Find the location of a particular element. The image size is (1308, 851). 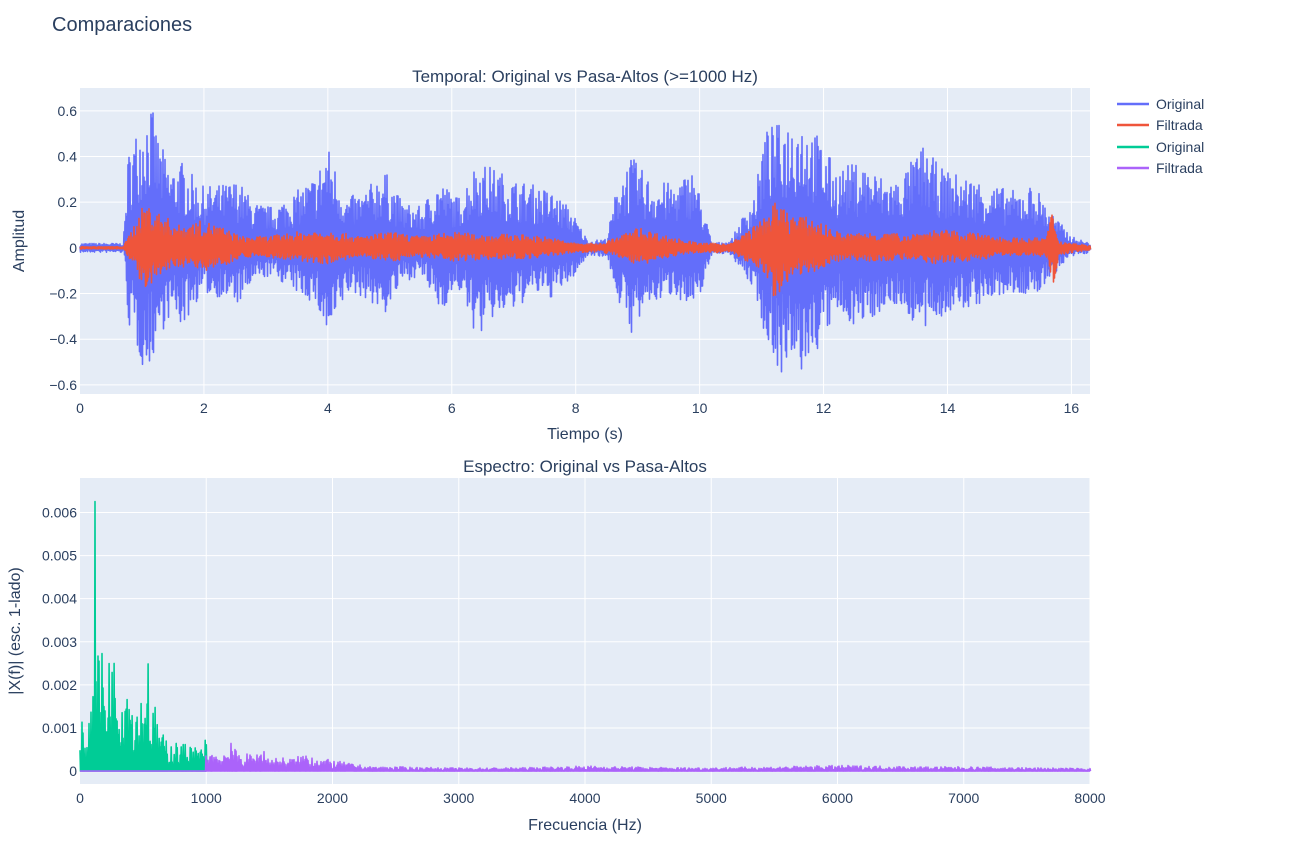

spectrum-y-axis-label: |X(f)| (esc. 1-lado) is located at coordinates (15, 630).